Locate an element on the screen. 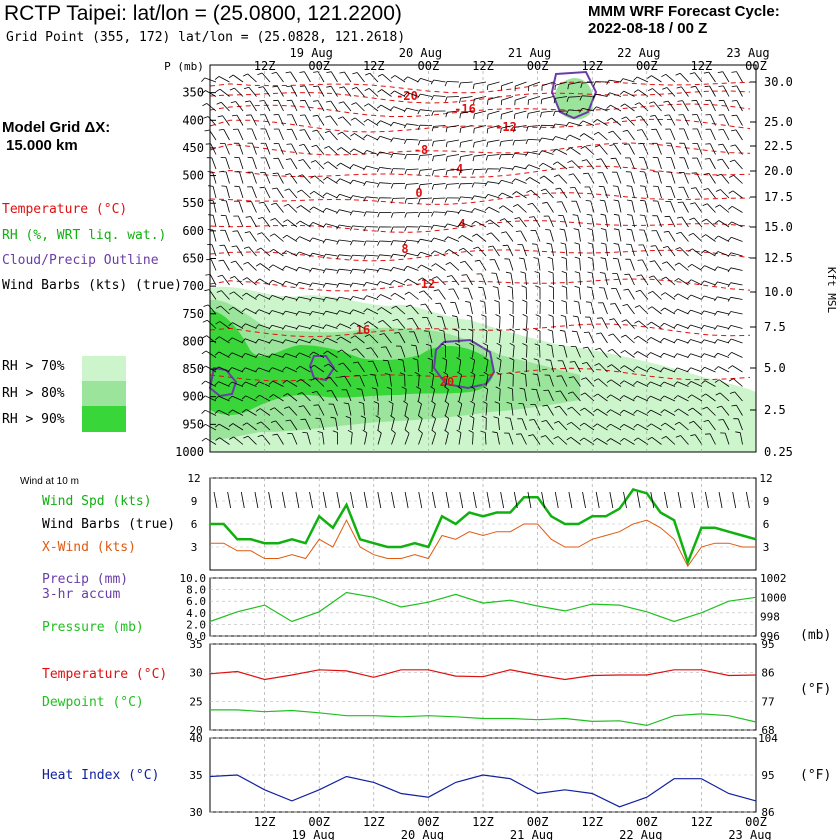 Image resolution: width=840 pixels, height=840 pixels. temperature-isotherm is located at coordinates (480, 87).